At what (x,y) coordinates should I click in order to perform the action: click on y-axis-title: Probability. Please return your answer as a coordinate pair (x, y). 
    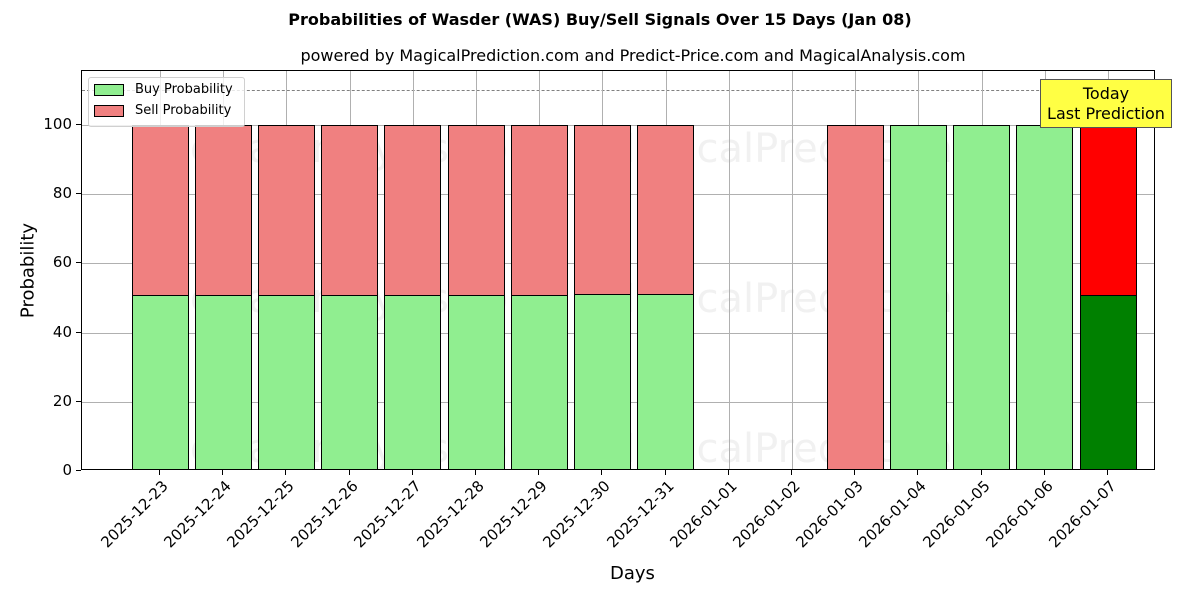
    Looking at the image, I should click on (28, 270).